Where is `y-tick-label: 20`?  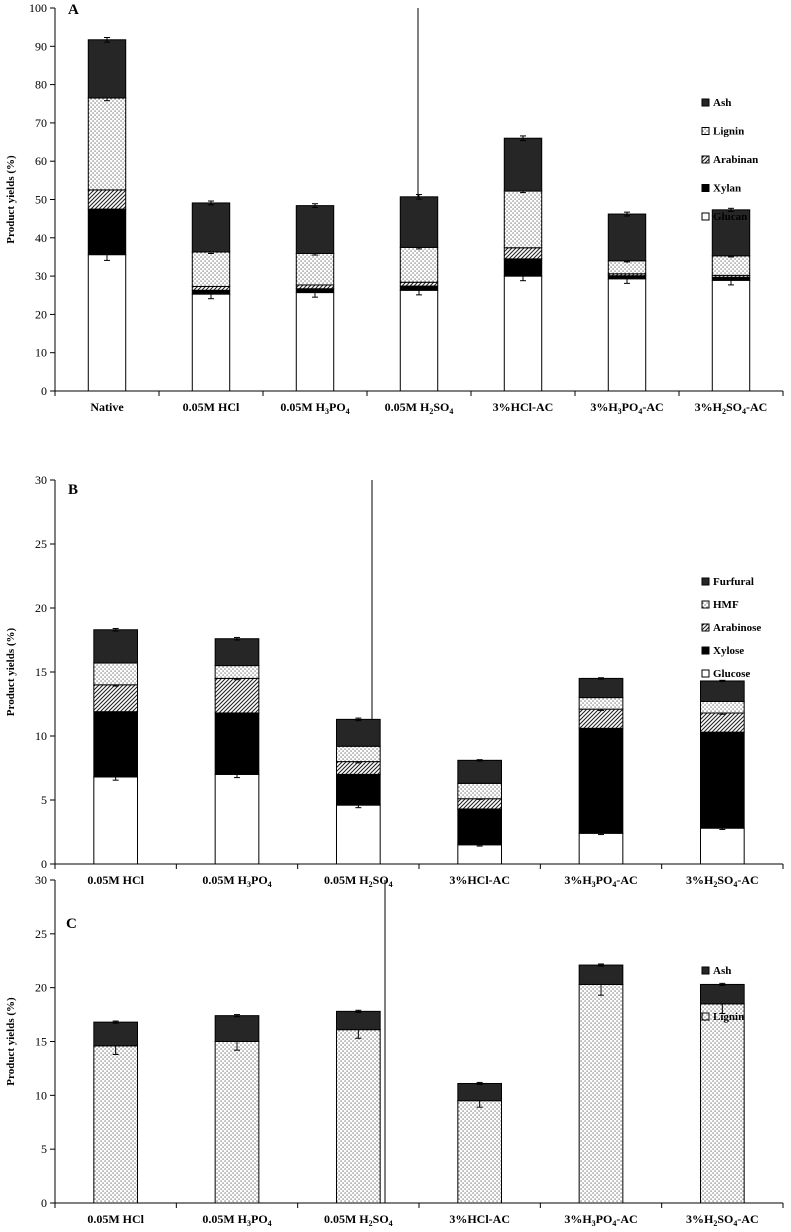
y-tick-label: 20 is located at coordinates (41, 608).